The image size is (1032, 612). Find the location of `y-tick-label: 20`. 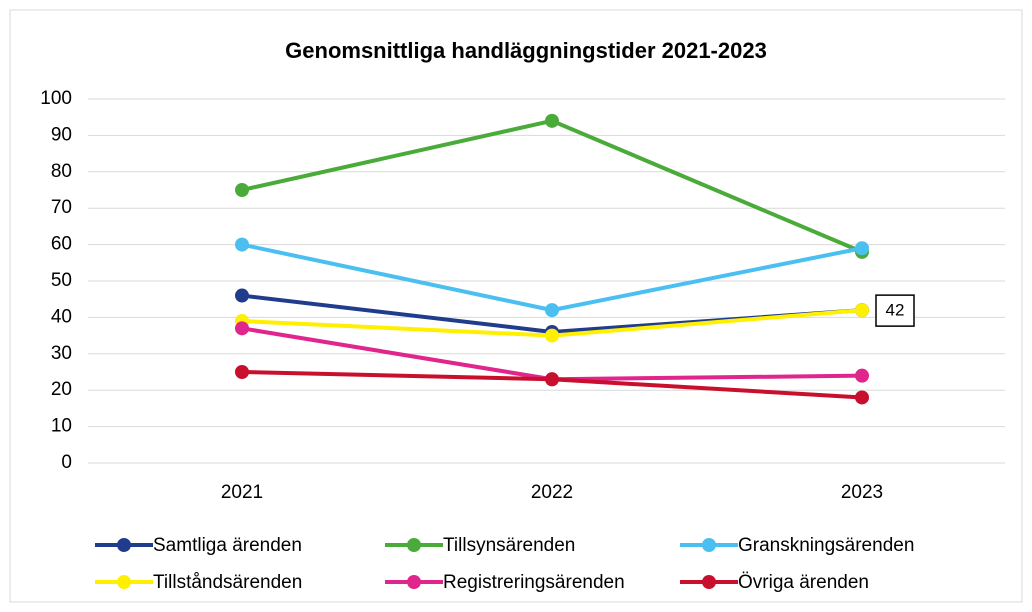

y-tick-label: 20 is located at coordinates (61, 389).